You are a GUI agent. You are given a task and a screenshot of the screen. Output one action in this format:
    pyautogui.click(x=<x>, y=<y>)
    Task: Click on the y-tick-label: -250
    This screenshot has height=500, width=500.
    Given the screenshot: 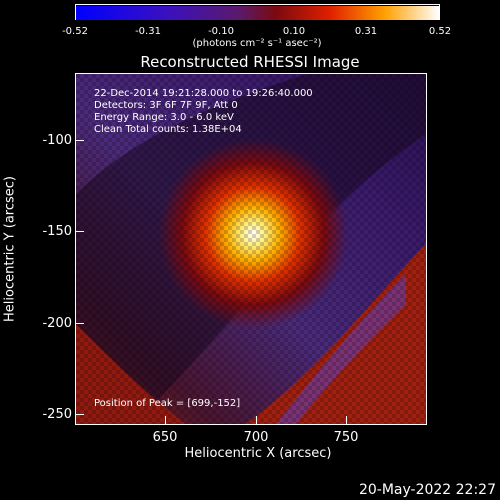 What is the action you would take?
    pyautogui.click(x=57, y=414)
    